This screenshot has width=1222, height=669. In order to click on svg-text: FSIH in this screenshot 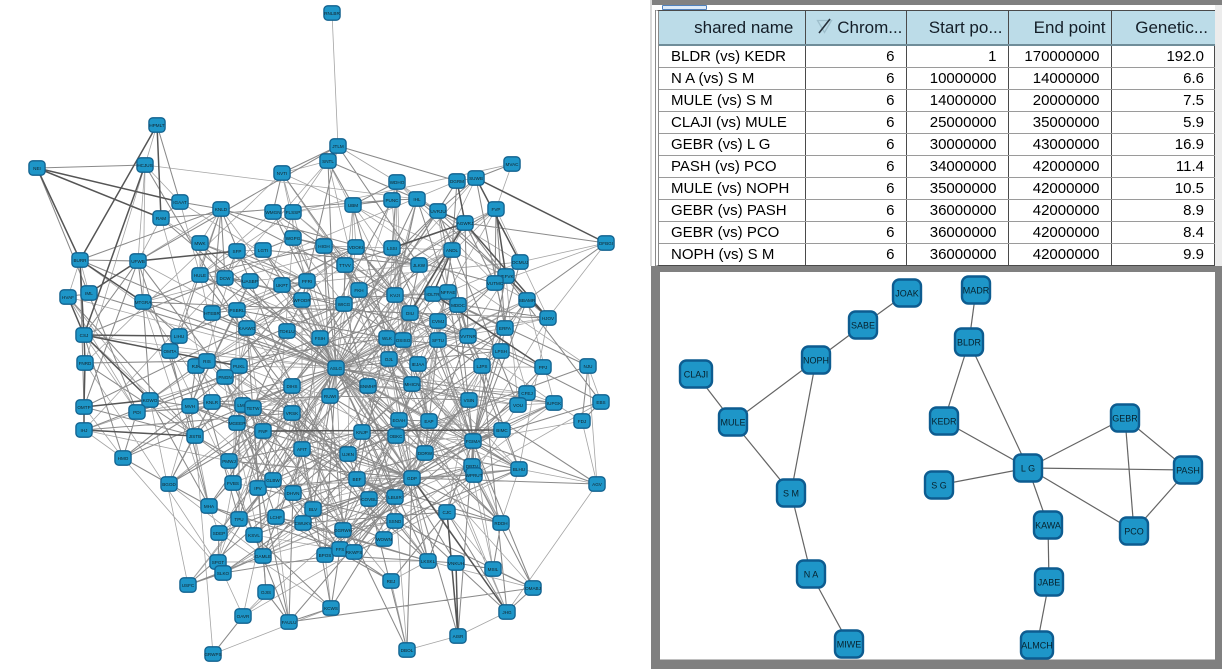, I will do `click(320, 338)`.